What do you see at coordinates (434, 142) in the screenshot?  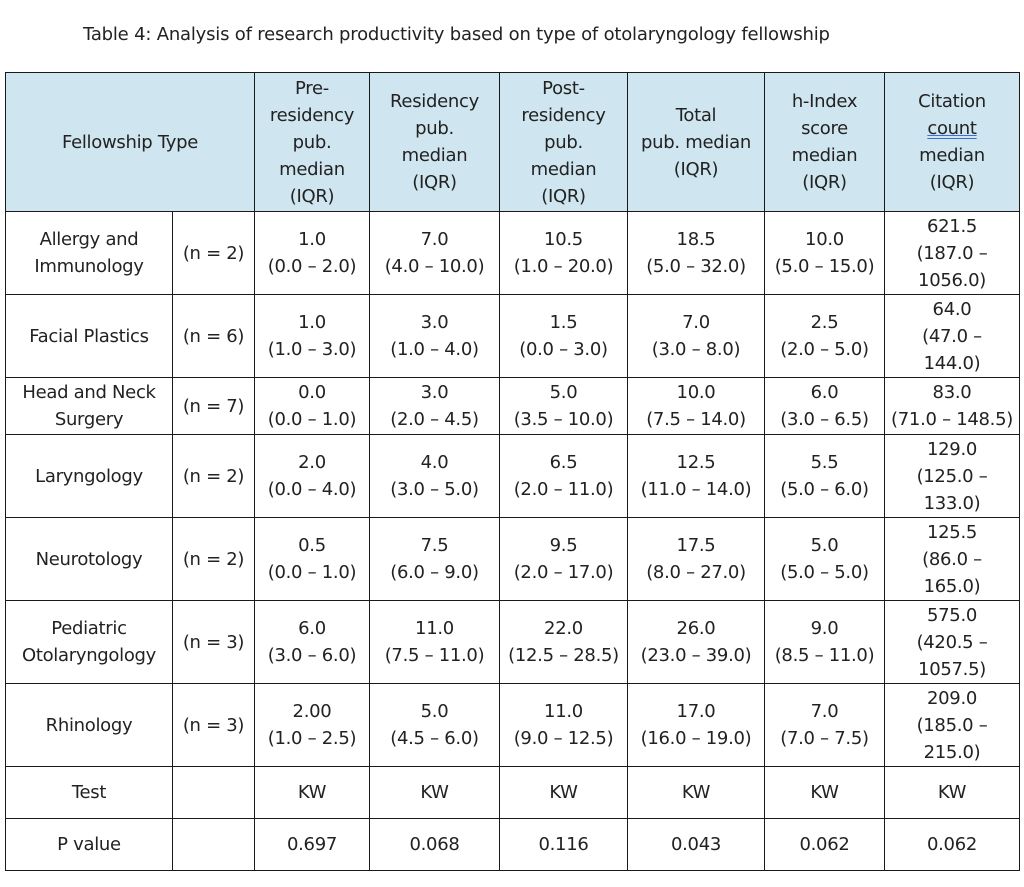 I see `header-residency: Residency pub. median (IQR)` at bounding box center [434, 142].